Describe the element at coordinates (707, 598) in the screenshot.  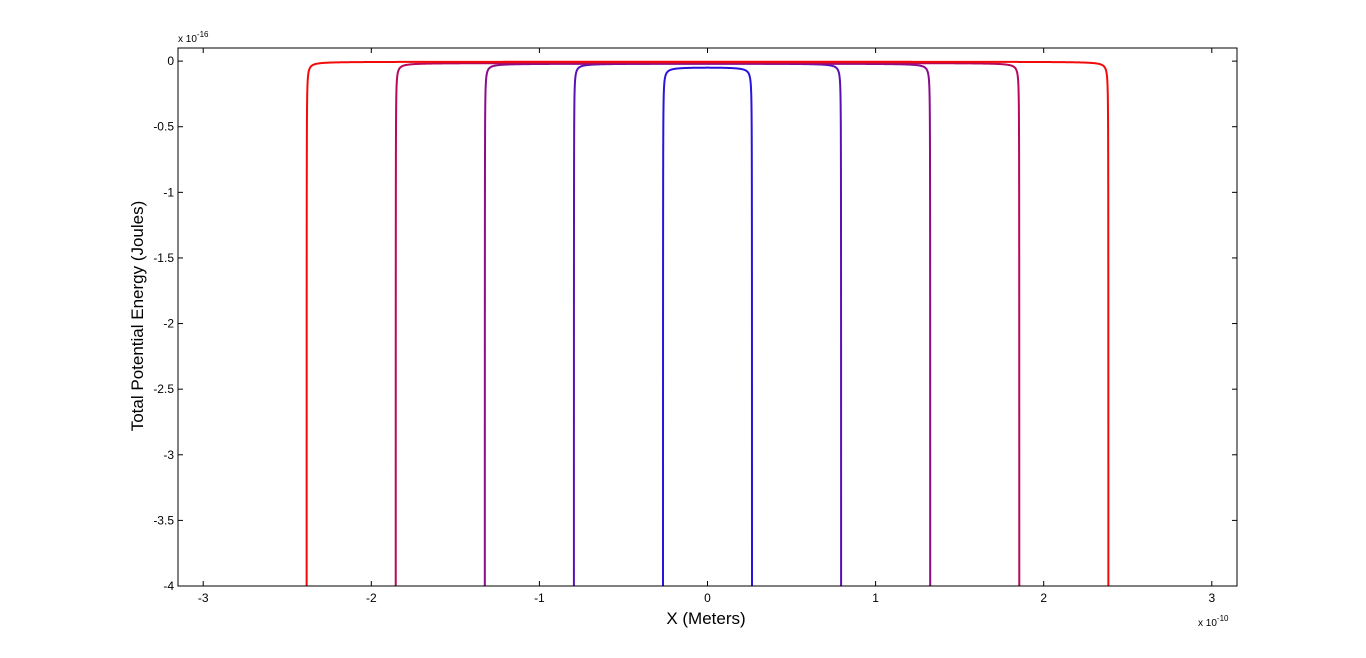
I see `x-tick-label: 0` at that location.